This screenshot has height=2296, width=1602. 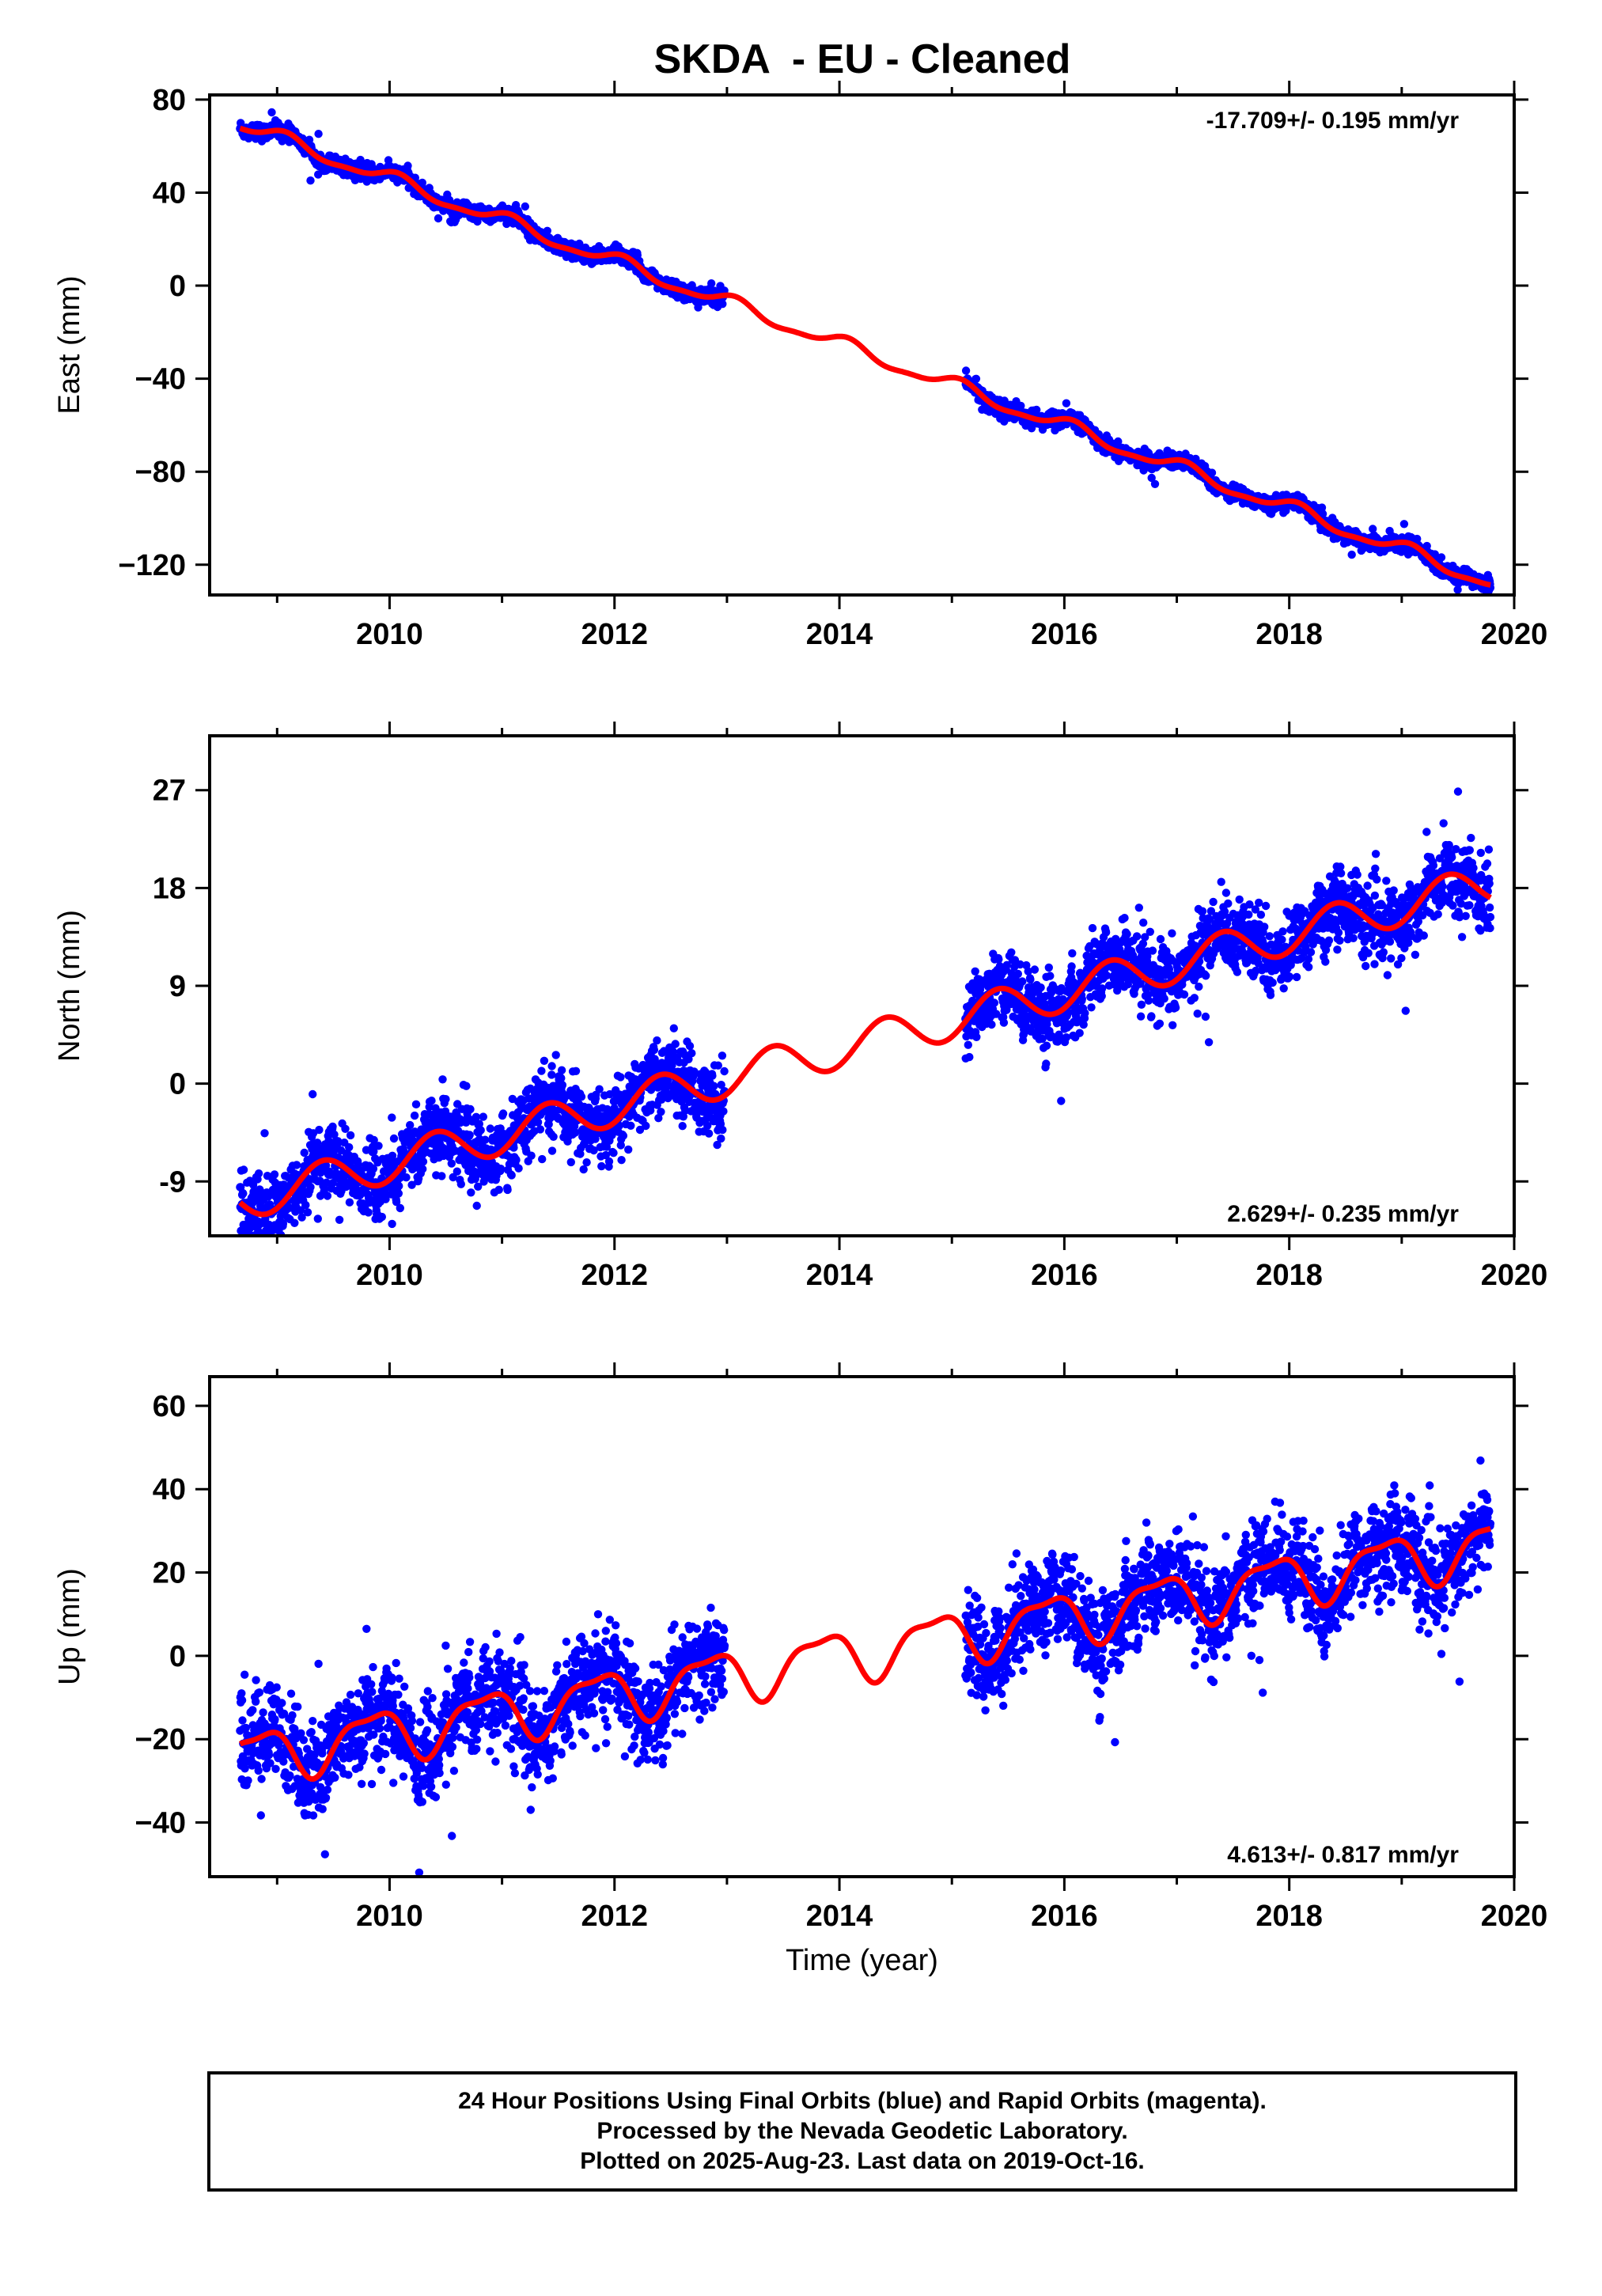 I want to click on y-tick-label: −80, so click(x=160, y=472).